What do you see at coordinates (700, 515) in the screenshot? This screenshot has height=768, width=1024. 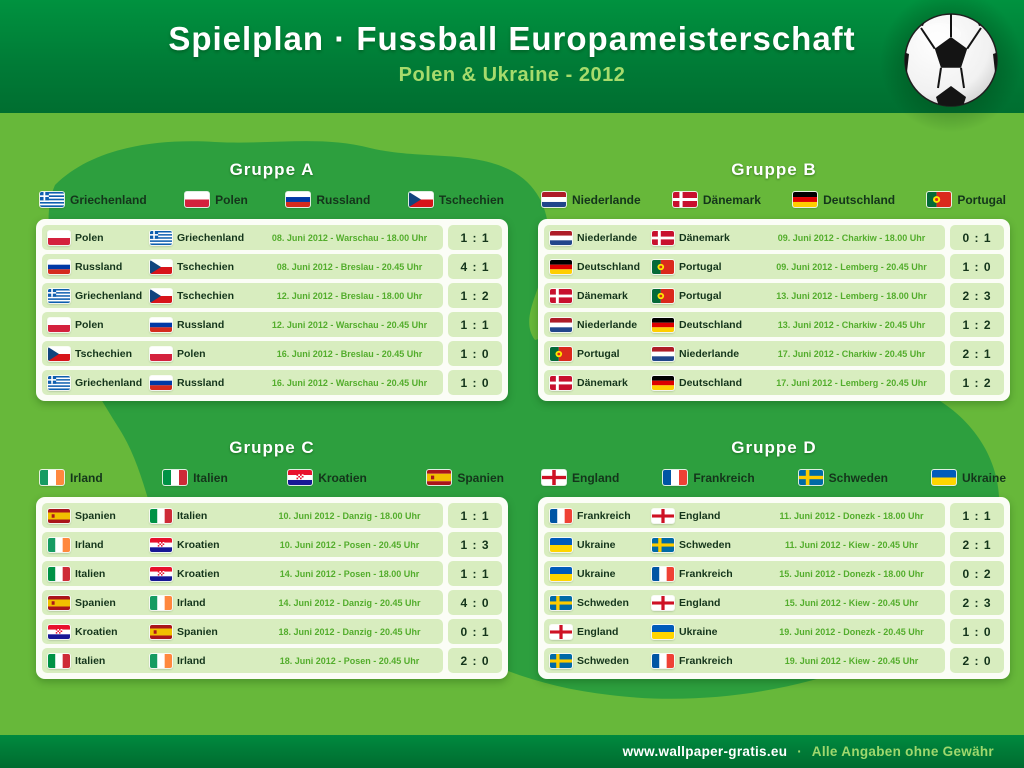 I see `away-team-label: England` at bounding box center [700, 515].